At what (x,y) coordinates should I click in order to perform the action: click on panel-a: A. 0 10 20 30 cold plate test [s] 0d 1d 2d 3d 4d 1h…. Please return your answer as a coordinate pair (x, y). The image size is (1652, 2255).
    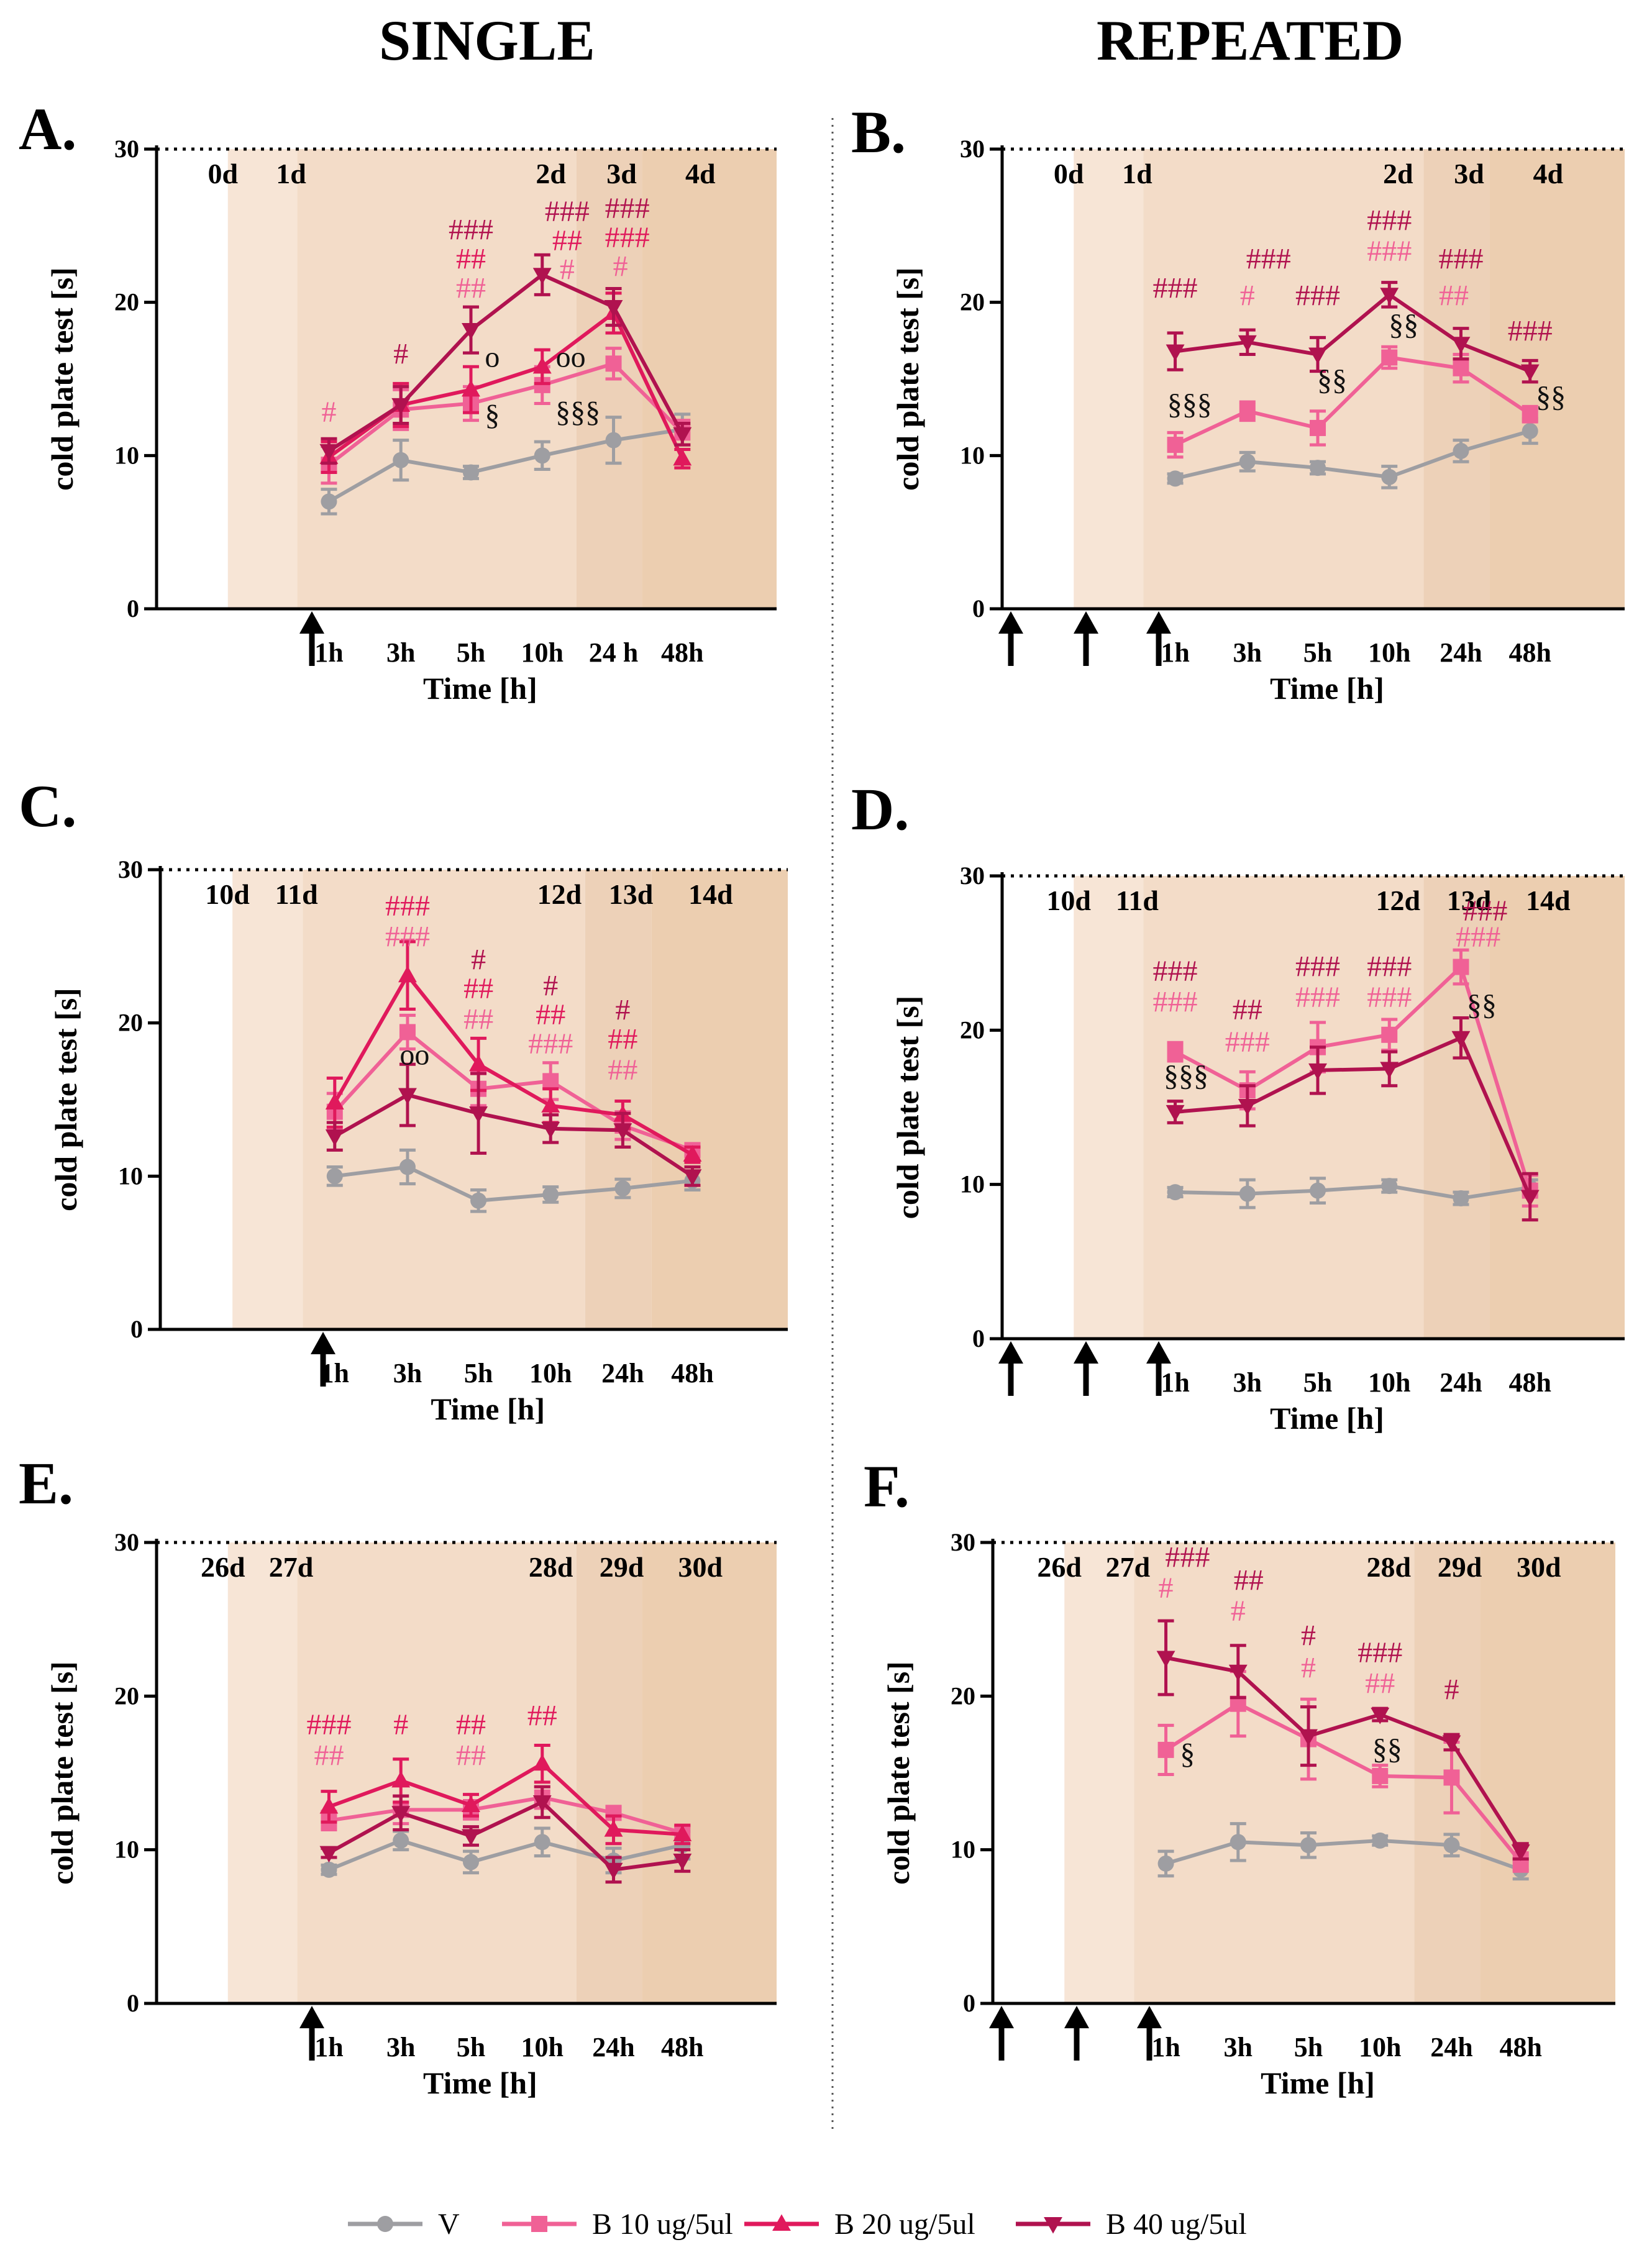
    Looking at the image, I should click on (398, 401).